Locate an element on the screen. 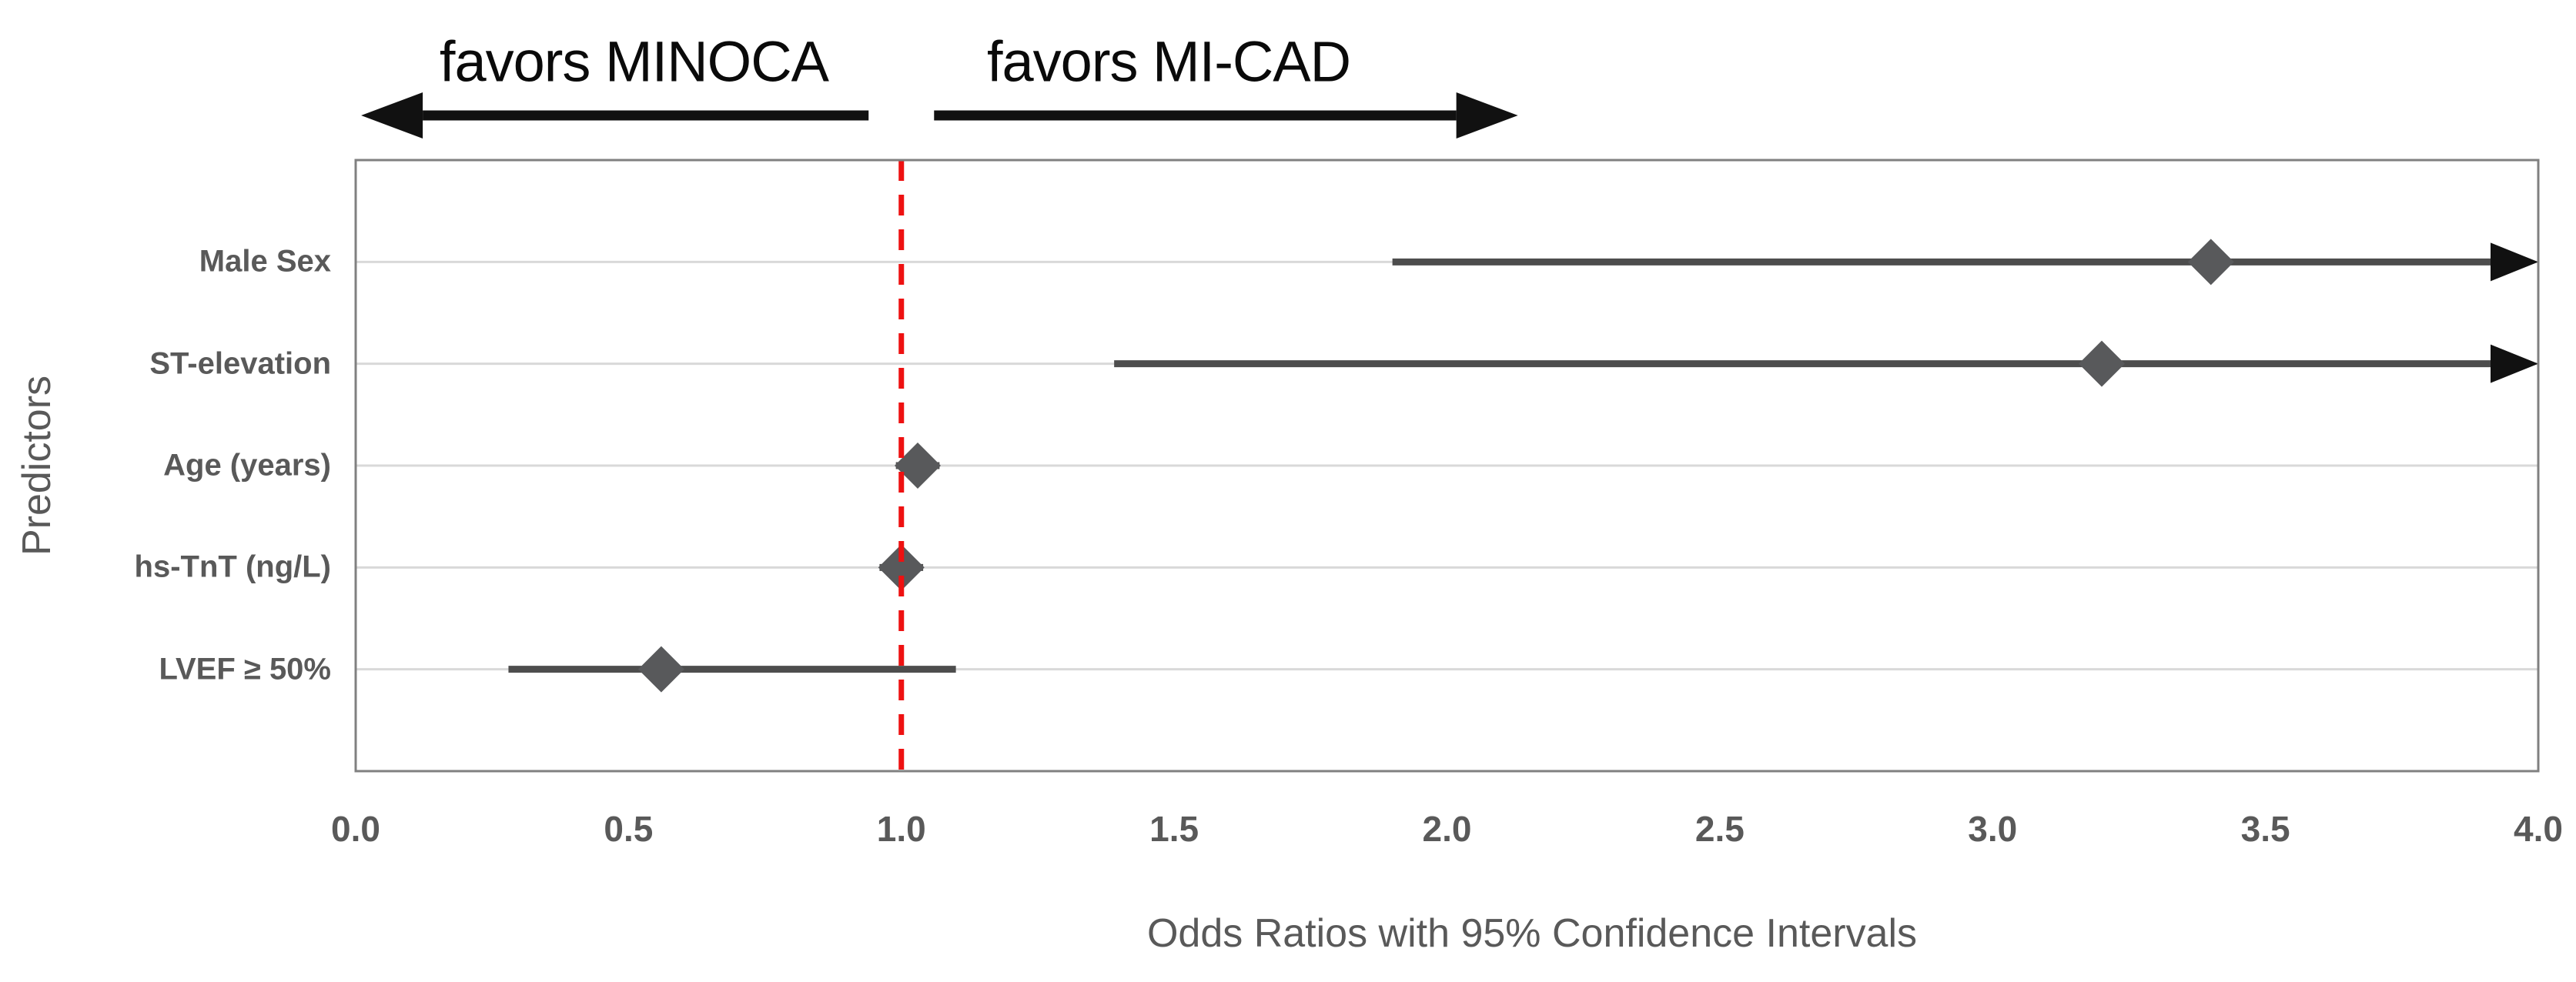  favors-micad-label: favors MI-CAD is located at coordinates (1169, 61).